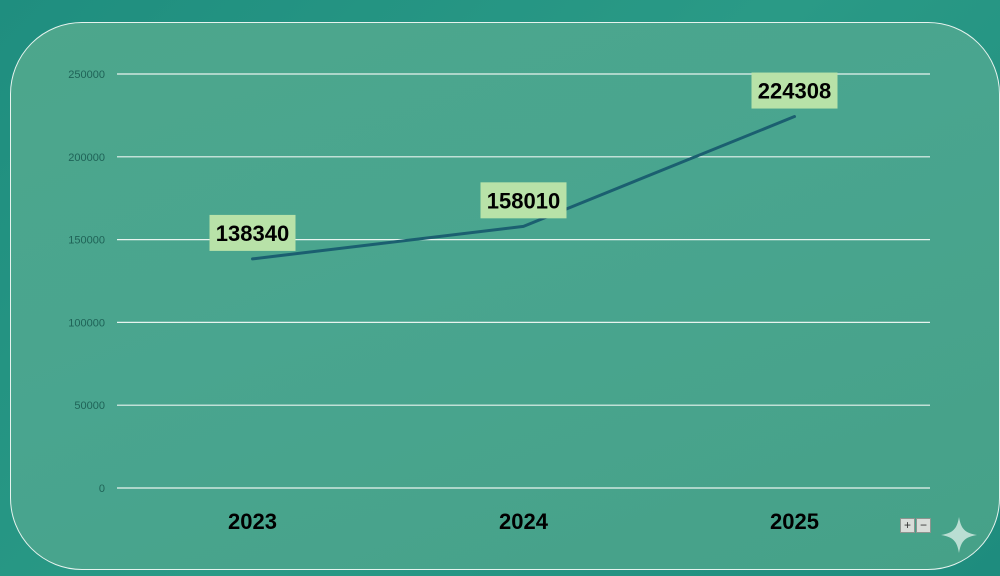 This screenshot has height=576, width=1000. I want to click on zoom-out-button: −, so click(923, 525).